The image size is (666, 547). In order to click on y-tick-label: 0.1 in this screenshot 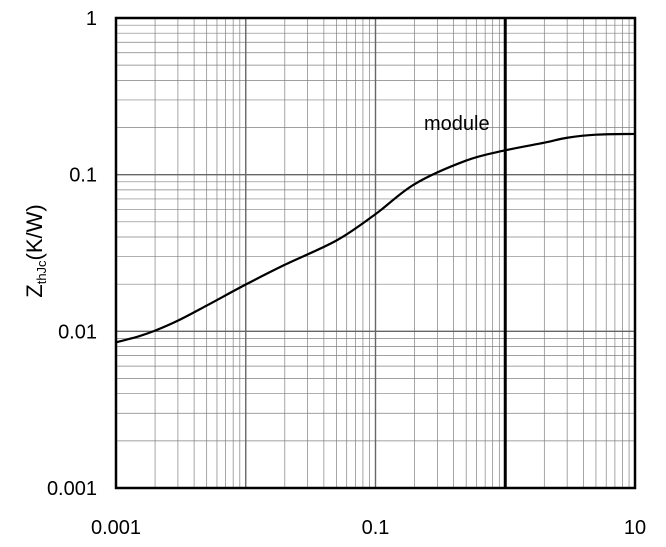, I will do `click(83, 176)`.